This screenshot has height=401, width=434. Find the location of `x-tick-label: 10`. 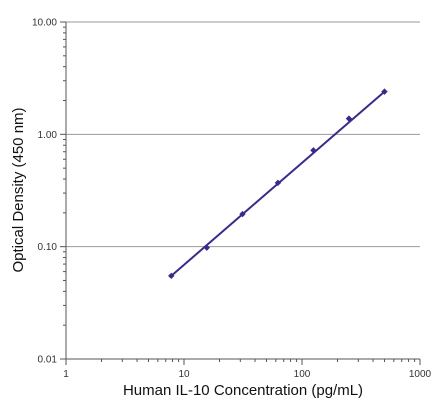

x-tick-label: 10 is located at coordinates (184, 374).